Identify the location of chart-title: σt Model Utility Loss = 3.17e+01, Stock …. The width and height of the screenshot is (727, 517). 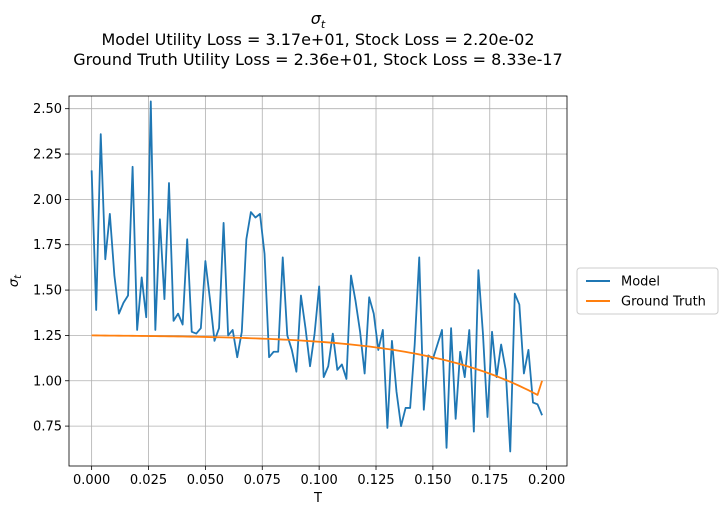
(317, 39).